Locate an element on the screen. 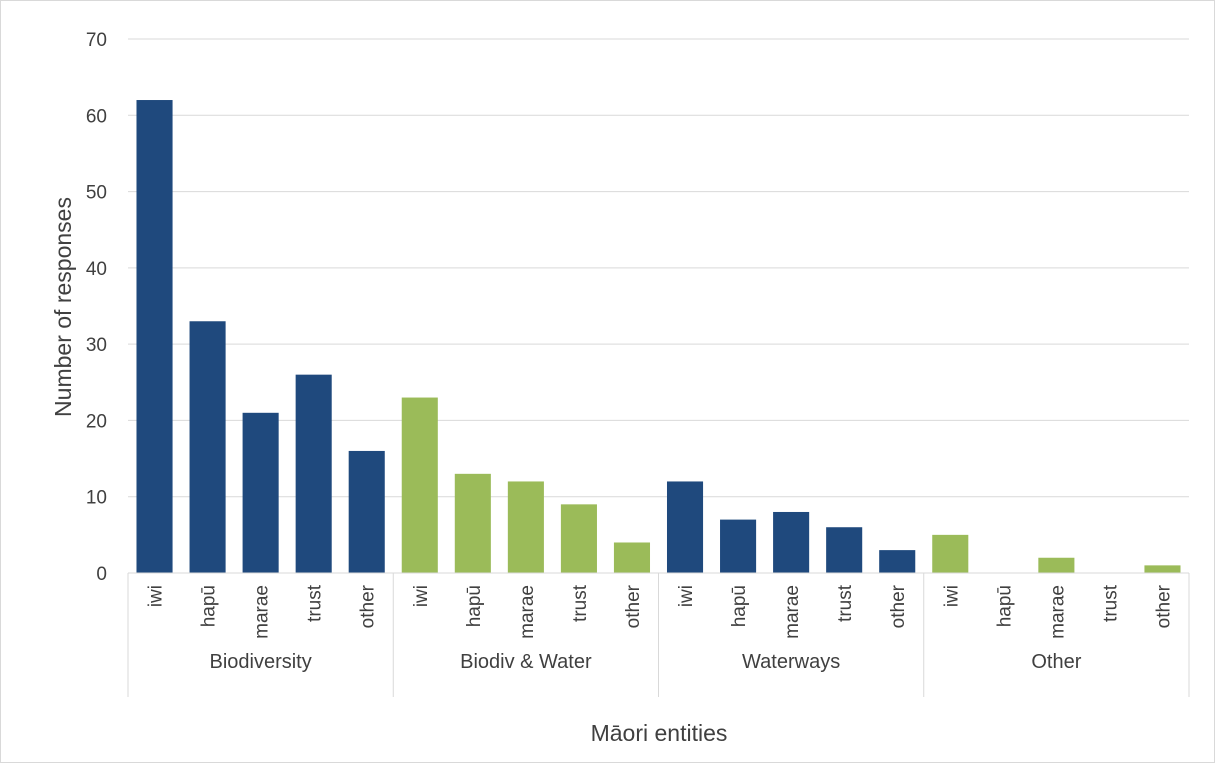 The width and height of the screenshot is (1215, 763). y-tick-label: 60 is located at coordinates (96, 116).